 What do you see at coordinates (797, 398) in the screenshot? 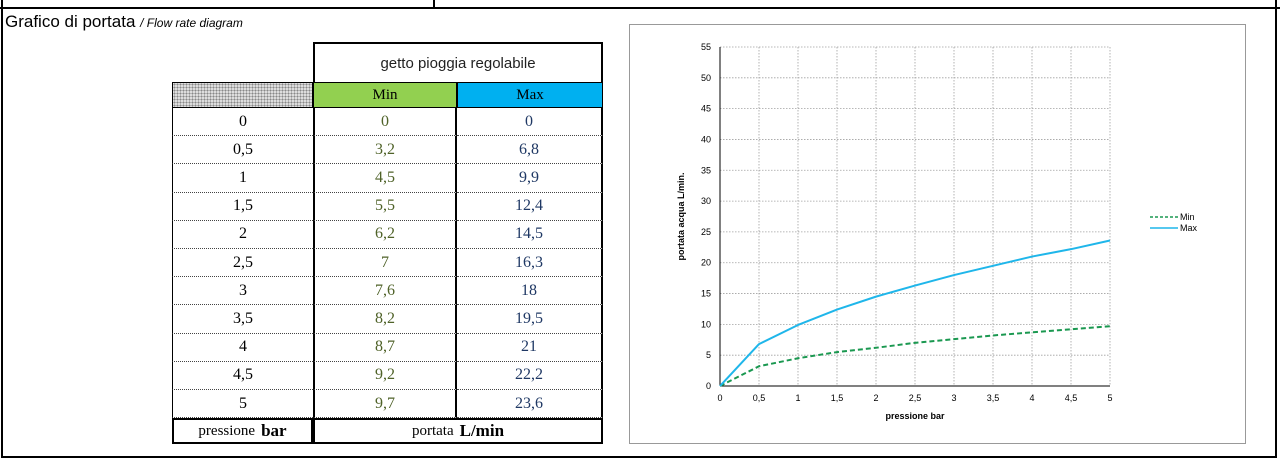
I see `x-tick-label: 1` at bounding box center [797, 398].